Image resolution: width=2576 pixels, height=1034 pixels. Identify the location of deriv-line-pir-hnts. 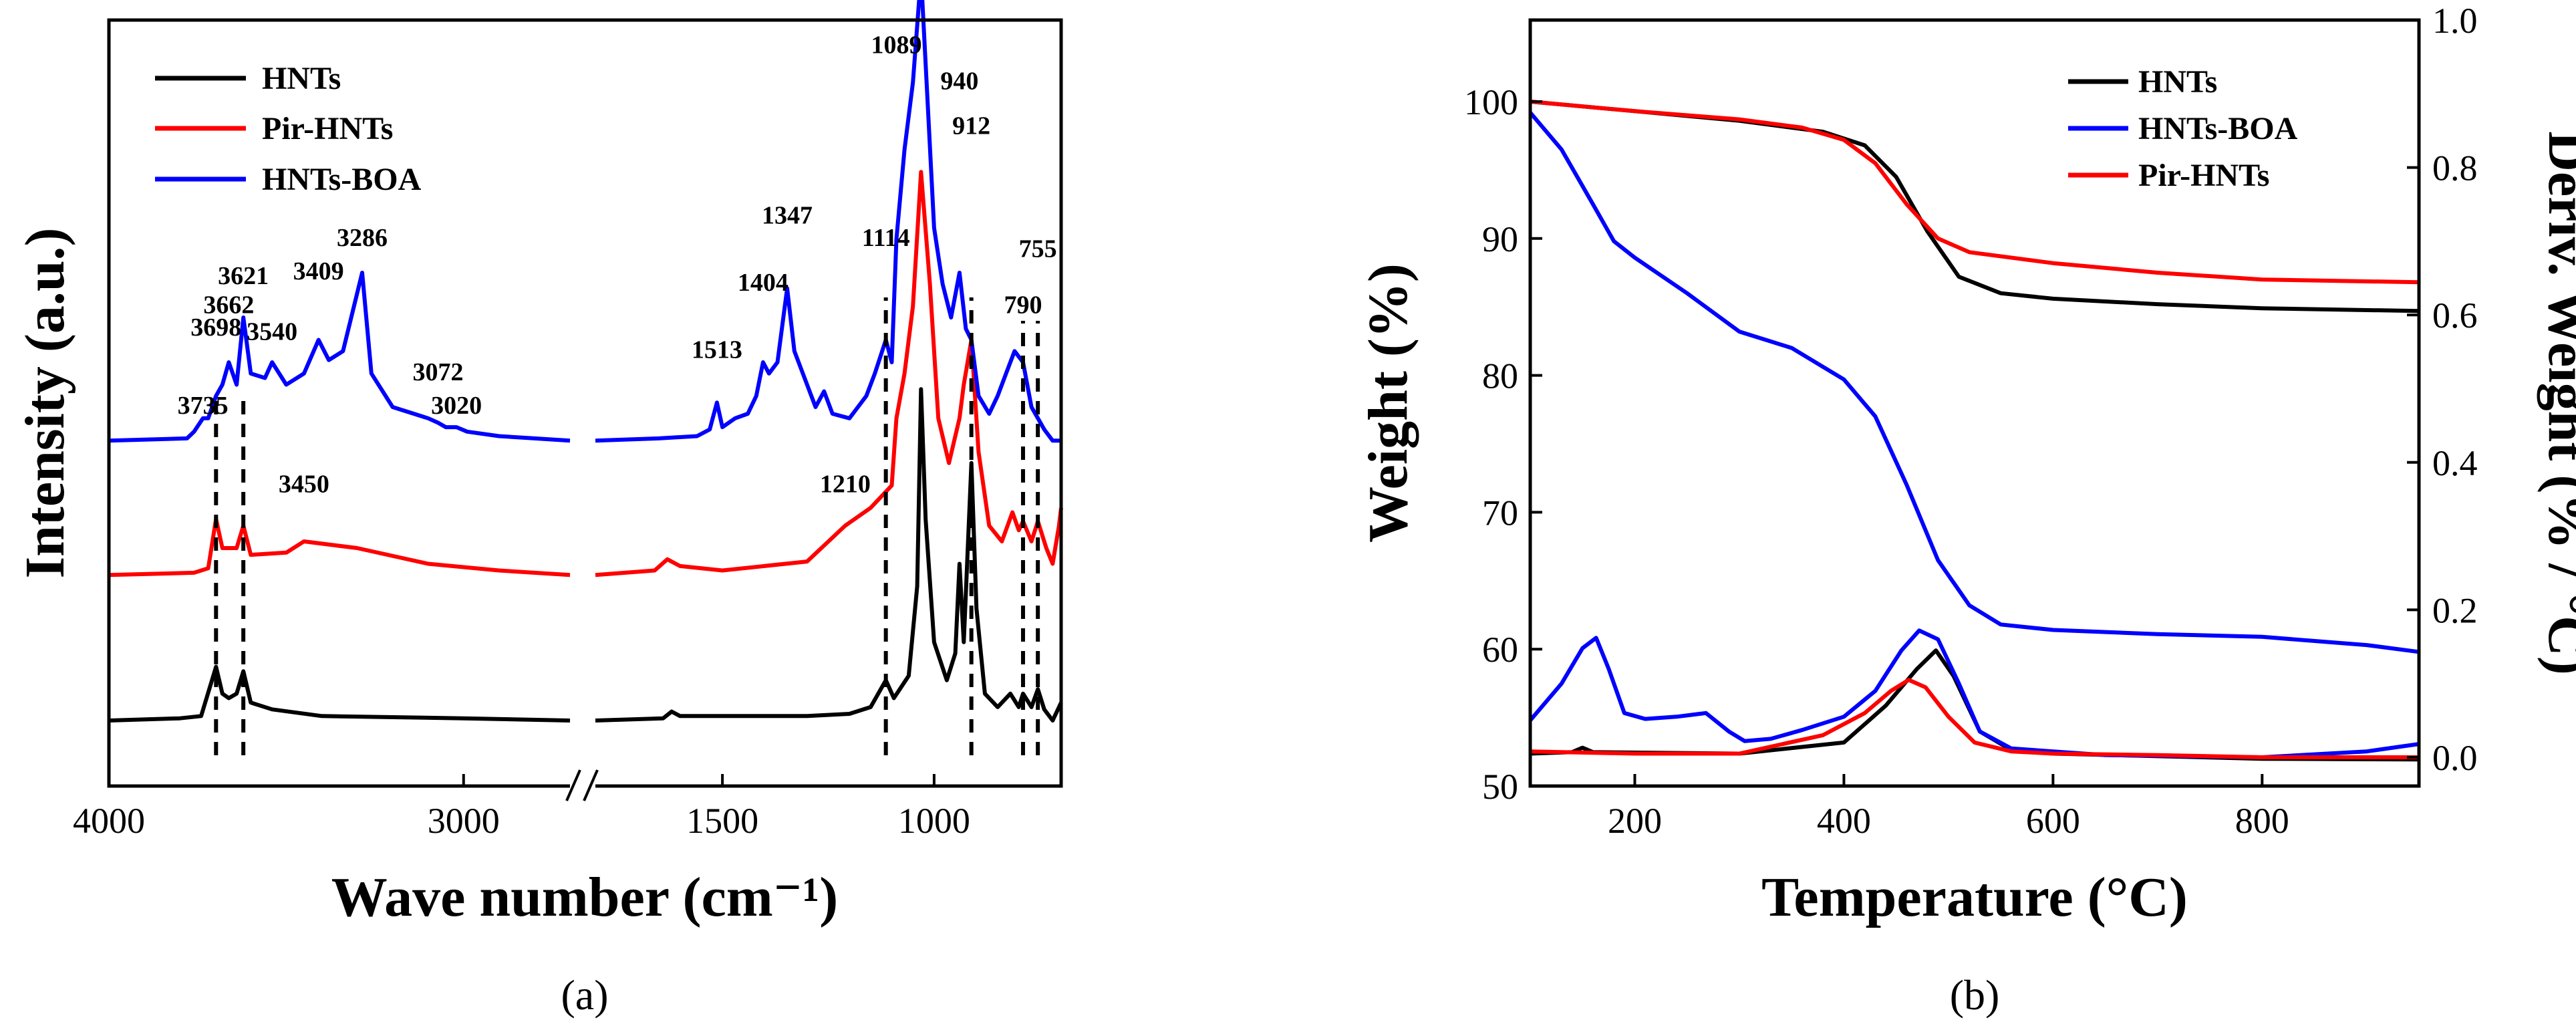
(1974, 718).